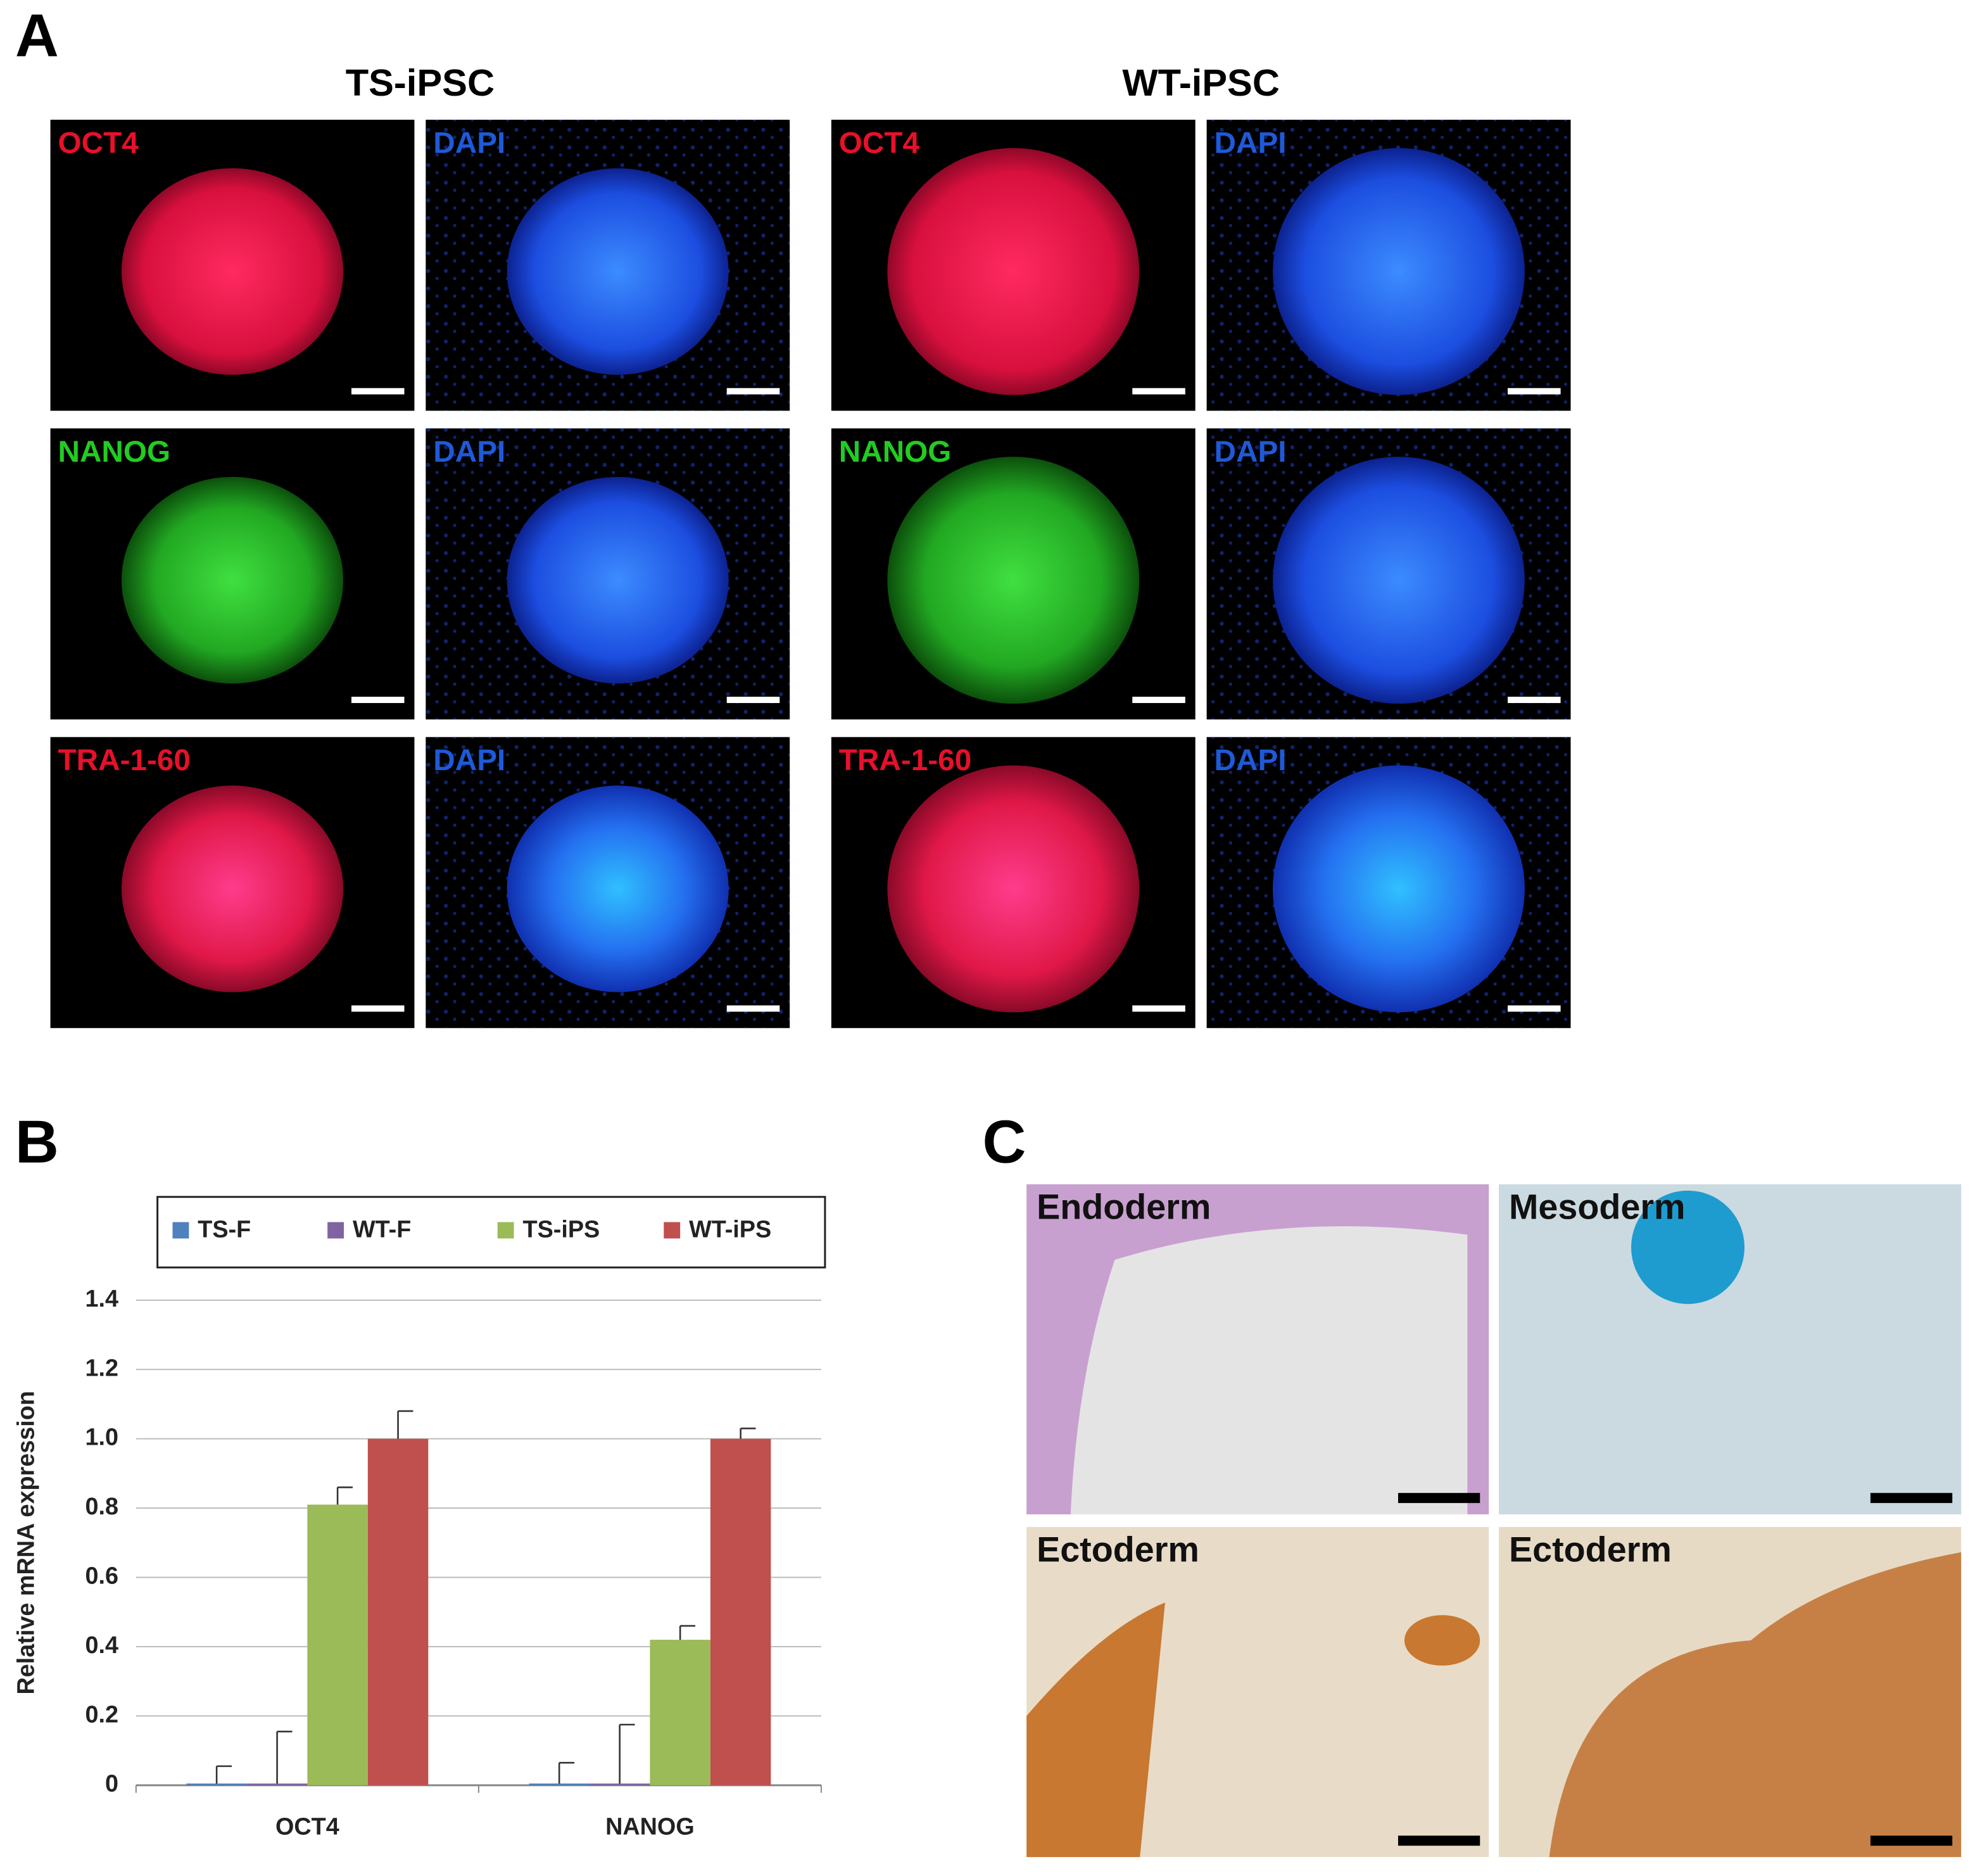 This screenshot has width=1975, height=1876. I want to click on cartilage, so click(1688, 1247).